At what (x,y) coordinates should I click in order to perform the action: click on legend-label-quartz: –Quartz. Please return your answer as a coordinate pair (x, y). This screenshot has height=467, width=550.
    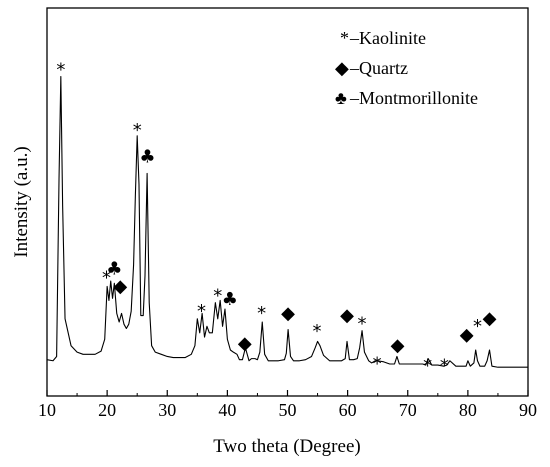
    Looking at the image, I should click on (378, 68).